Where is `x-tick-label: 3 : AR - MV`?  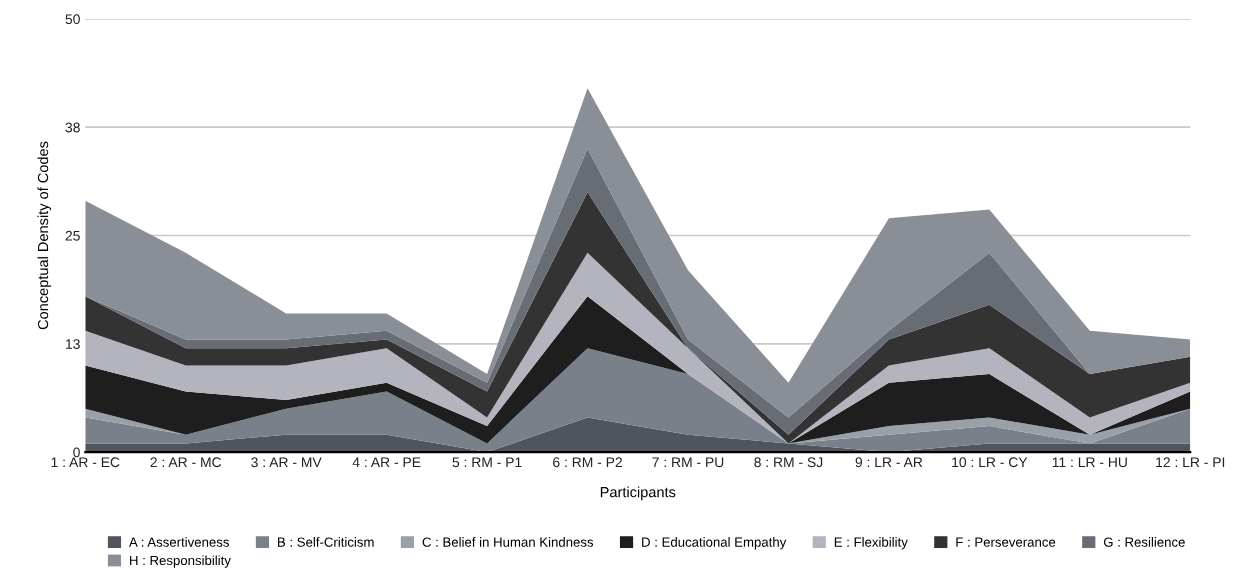 x-tick-label: 3 : AR - MV is located at coordinates (286, 462).